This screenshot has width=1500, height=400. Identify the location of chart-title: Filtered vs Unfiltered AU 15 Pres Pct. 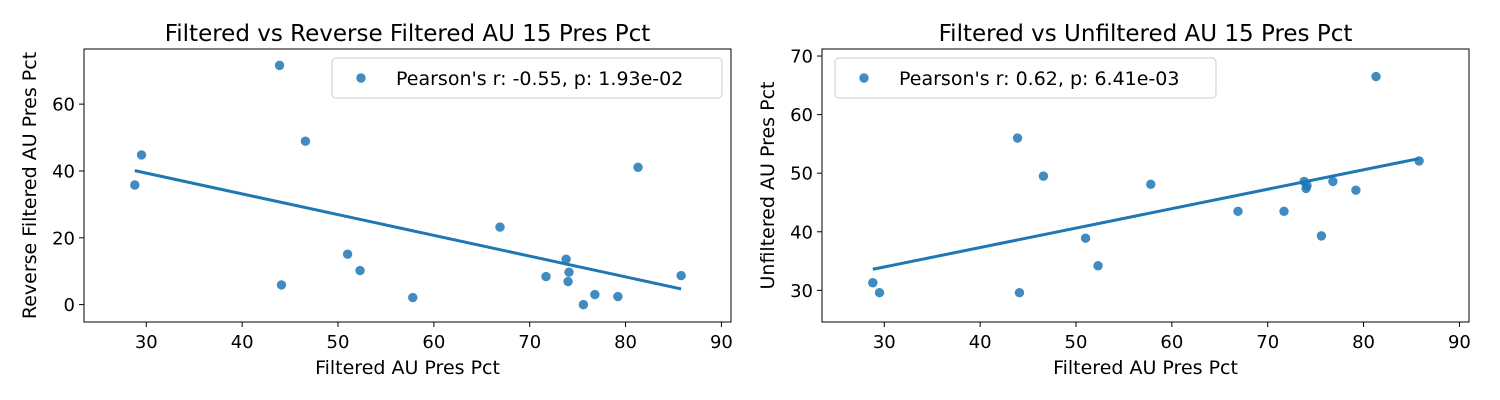
(1146, 34).